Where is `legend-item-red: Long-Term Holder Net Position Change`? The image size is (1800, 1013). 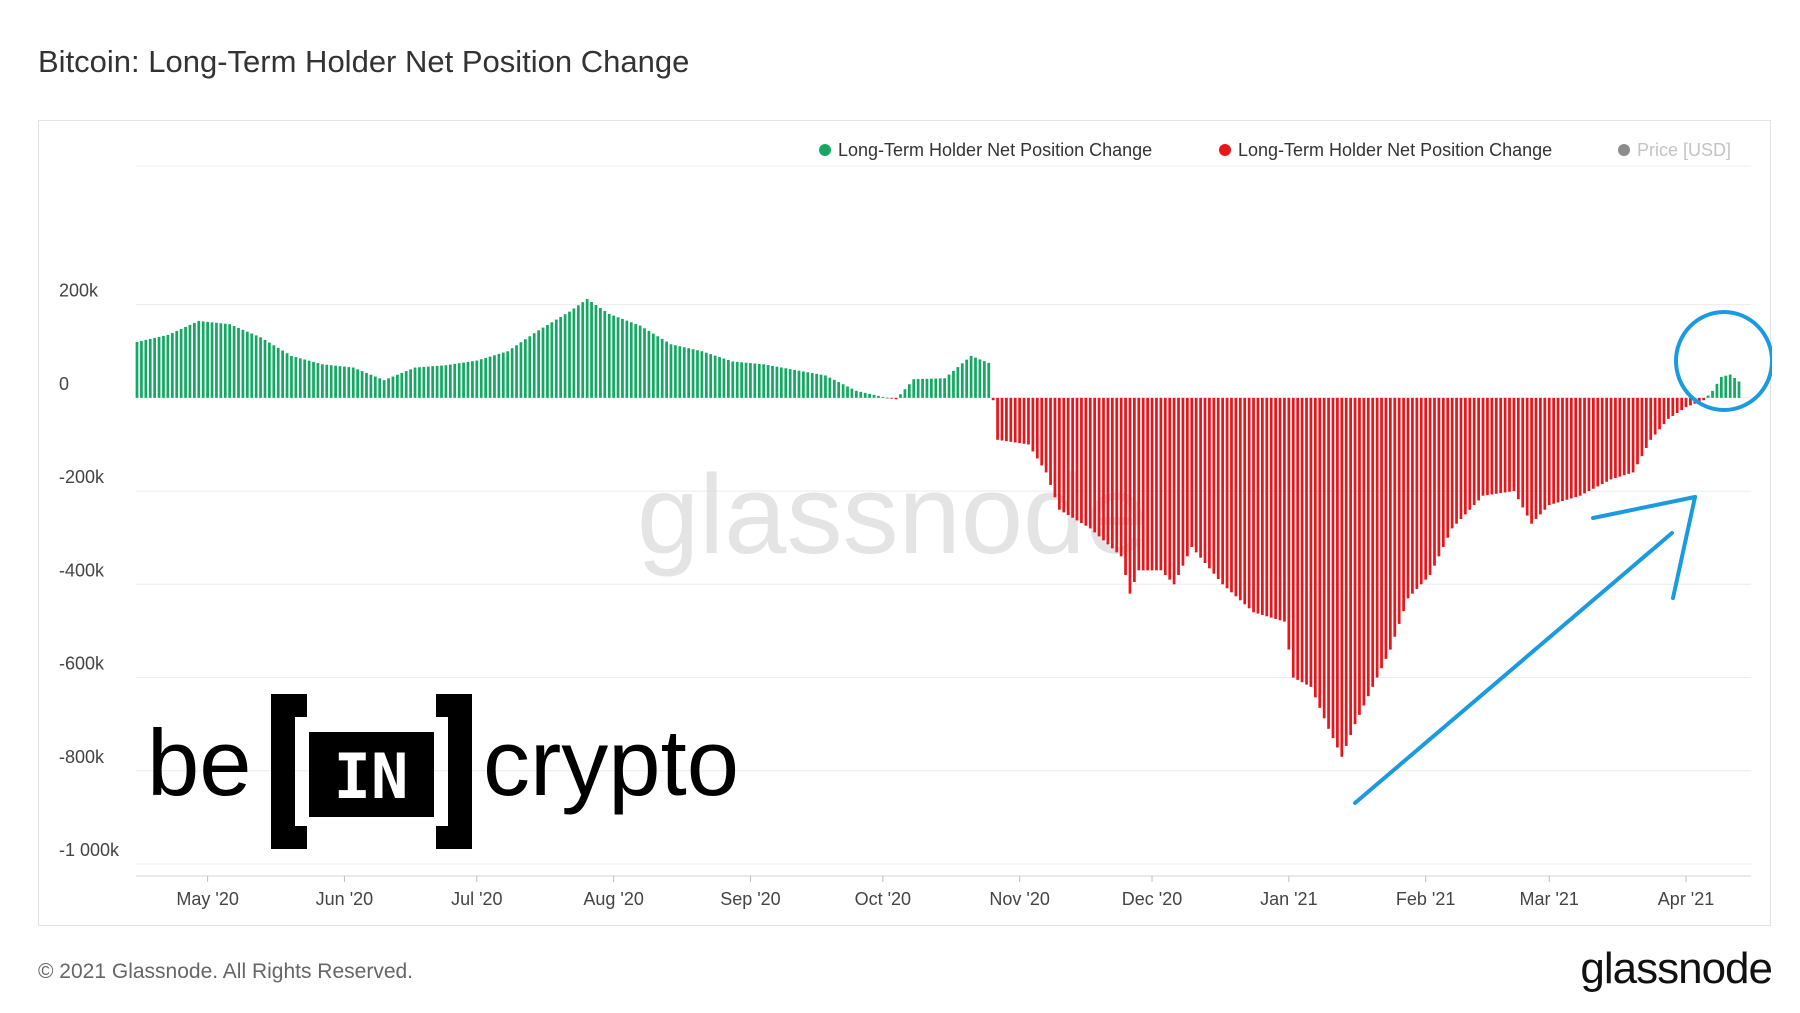 legend-item-red: Long-Term Holder Net Position Change is located at coordinates (1385, 150).